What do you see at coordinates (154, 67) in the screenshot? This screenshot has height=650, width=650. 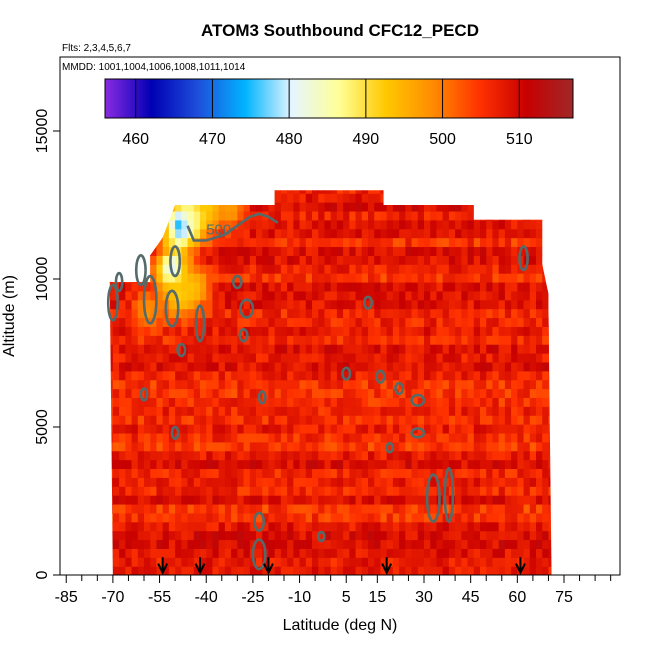 I see `mmdd-label: MMDD: 1001,1004,1006,1008,1011,1014` at bounding box center [154, 67].